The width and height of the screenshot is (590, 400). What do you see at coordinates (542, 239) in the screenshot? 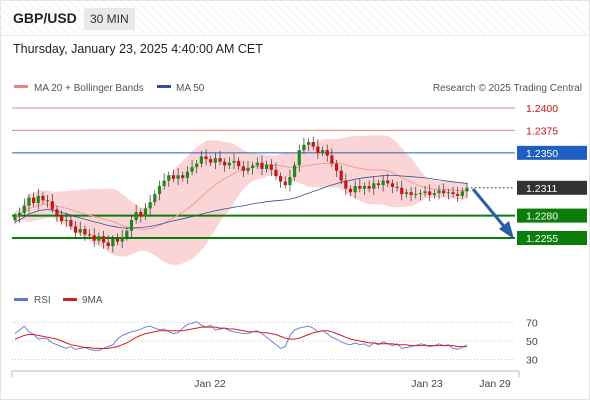
I see `level-1-2255-label: 1.2255` at bounding box center [542, 239].